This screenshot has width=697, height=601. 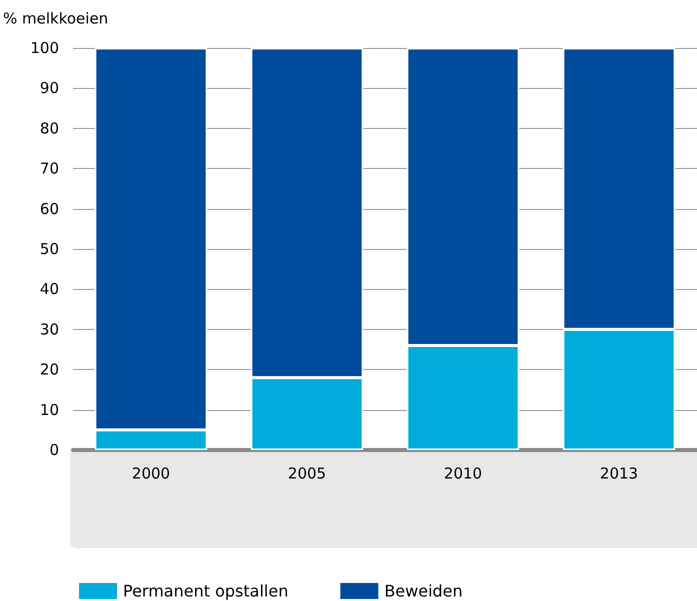 What do you see at coordinates (49, 128) in the screenshot?
I see `y-tick-label: 80` at bounding box center [49, 128].